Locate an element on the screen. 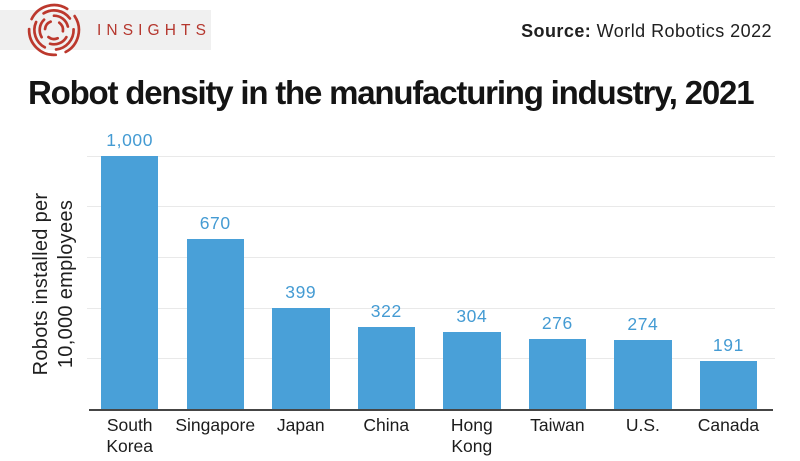  category-label: China is located at coordinates (386, 425).